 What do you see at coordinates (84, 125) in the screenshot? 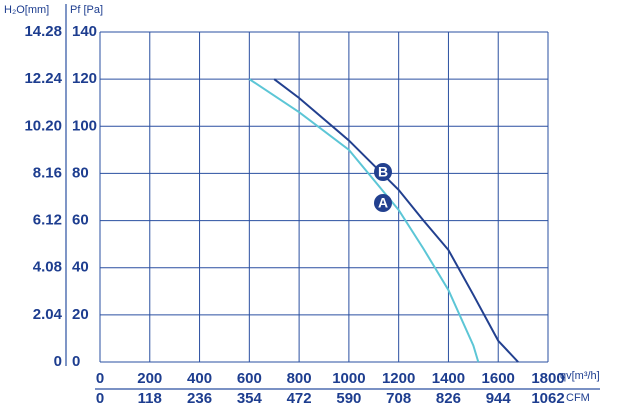
I see `y-tick-label: 100` at bounding box center [84, 125].